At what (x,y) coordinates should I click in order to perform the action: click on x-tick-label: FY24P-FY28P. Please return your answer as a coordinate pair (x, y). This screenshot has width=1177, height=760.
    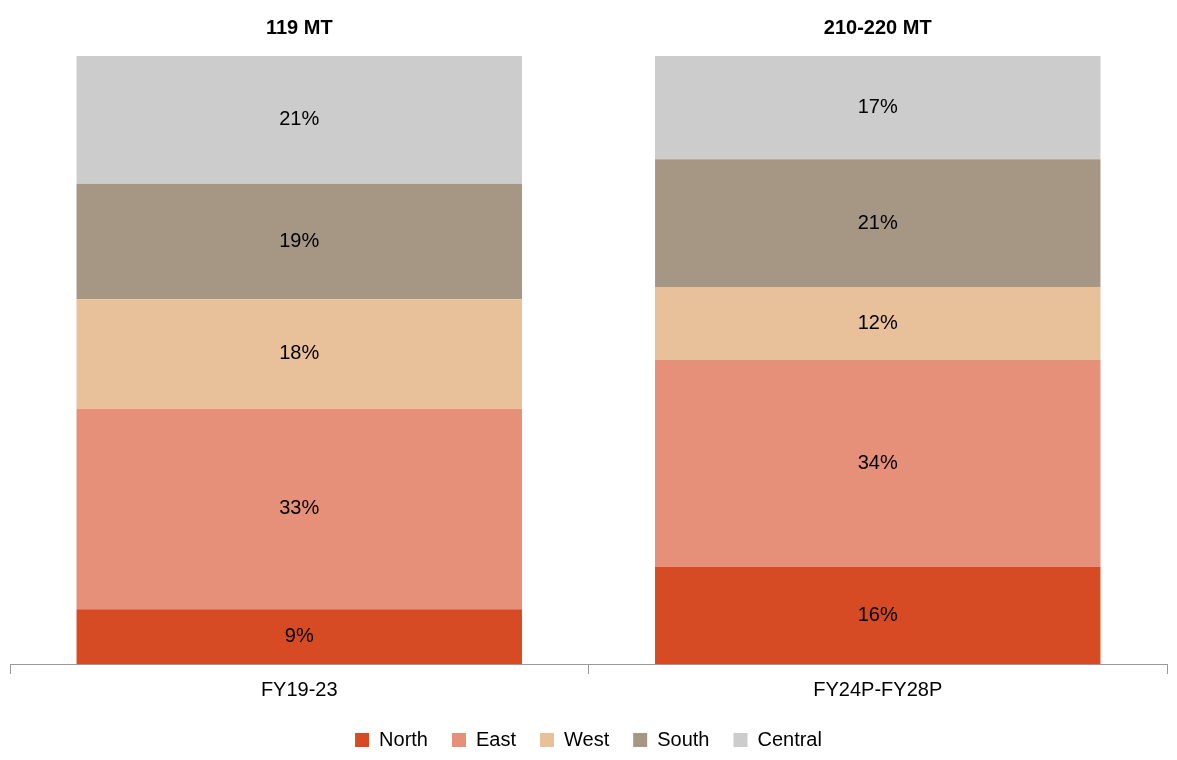
    Looking at the image, I should click on (878, 688).